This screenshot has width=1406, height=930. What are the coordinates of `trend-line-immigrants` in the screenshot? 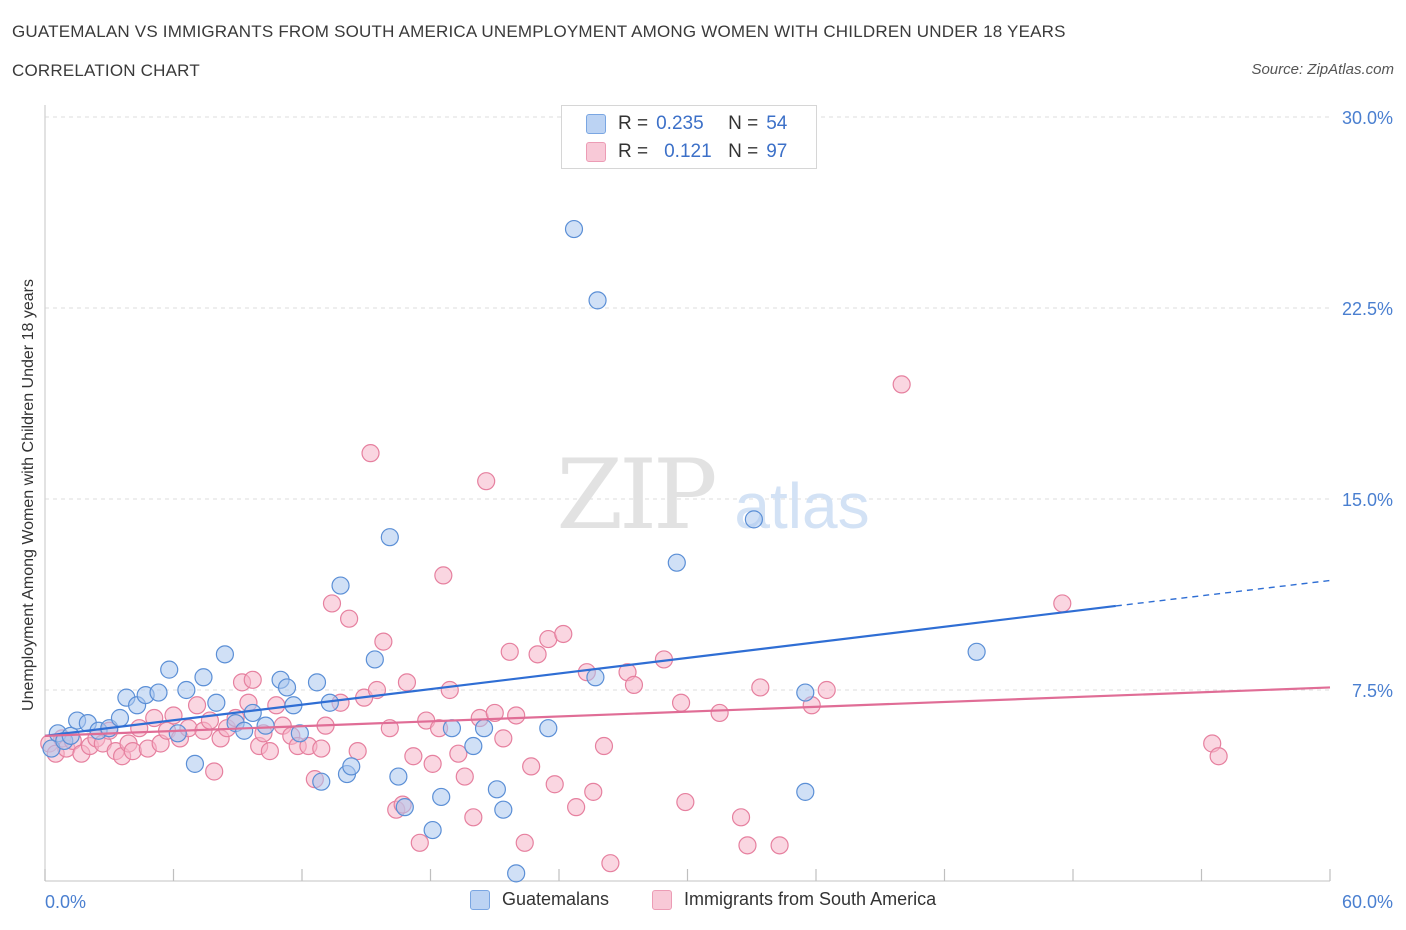 It's located at (687, 711).